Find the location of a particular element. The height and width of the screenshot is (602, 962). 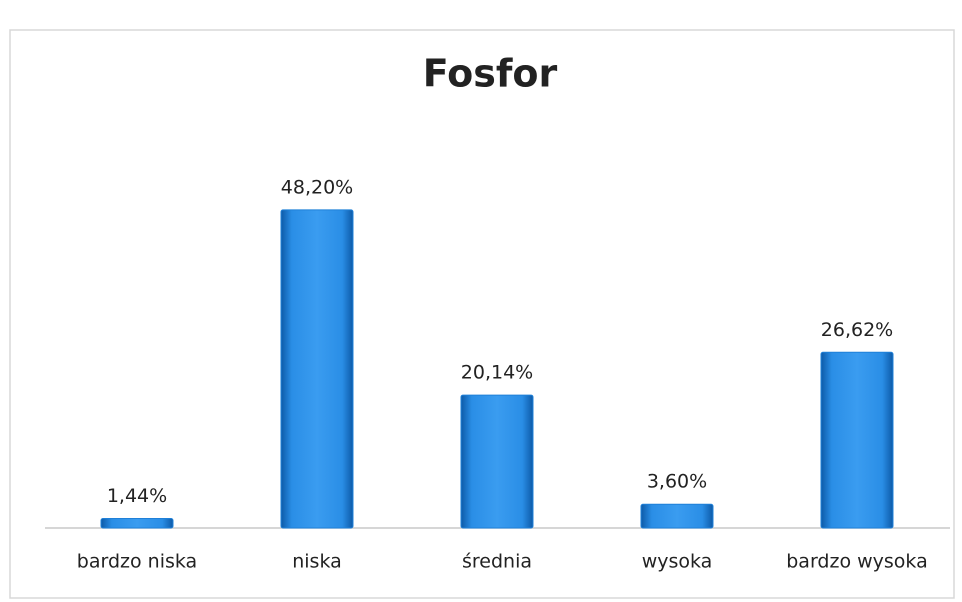

x-tick-label: niska is located at coordinates (317, 562).